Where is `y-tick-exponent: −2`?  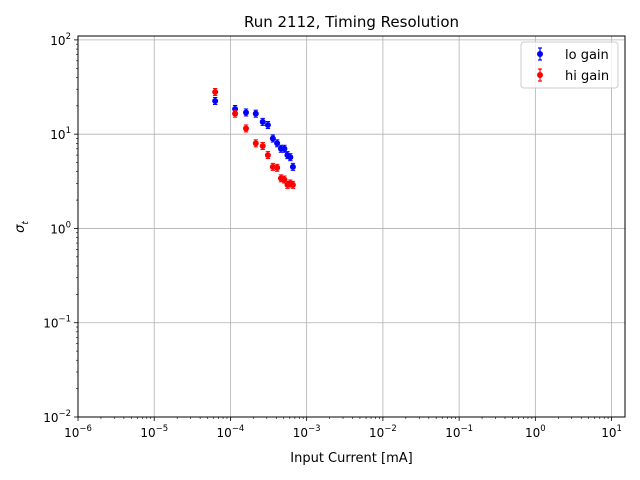
y-tick-exponent: −2 is located at coordinates (64, 414).